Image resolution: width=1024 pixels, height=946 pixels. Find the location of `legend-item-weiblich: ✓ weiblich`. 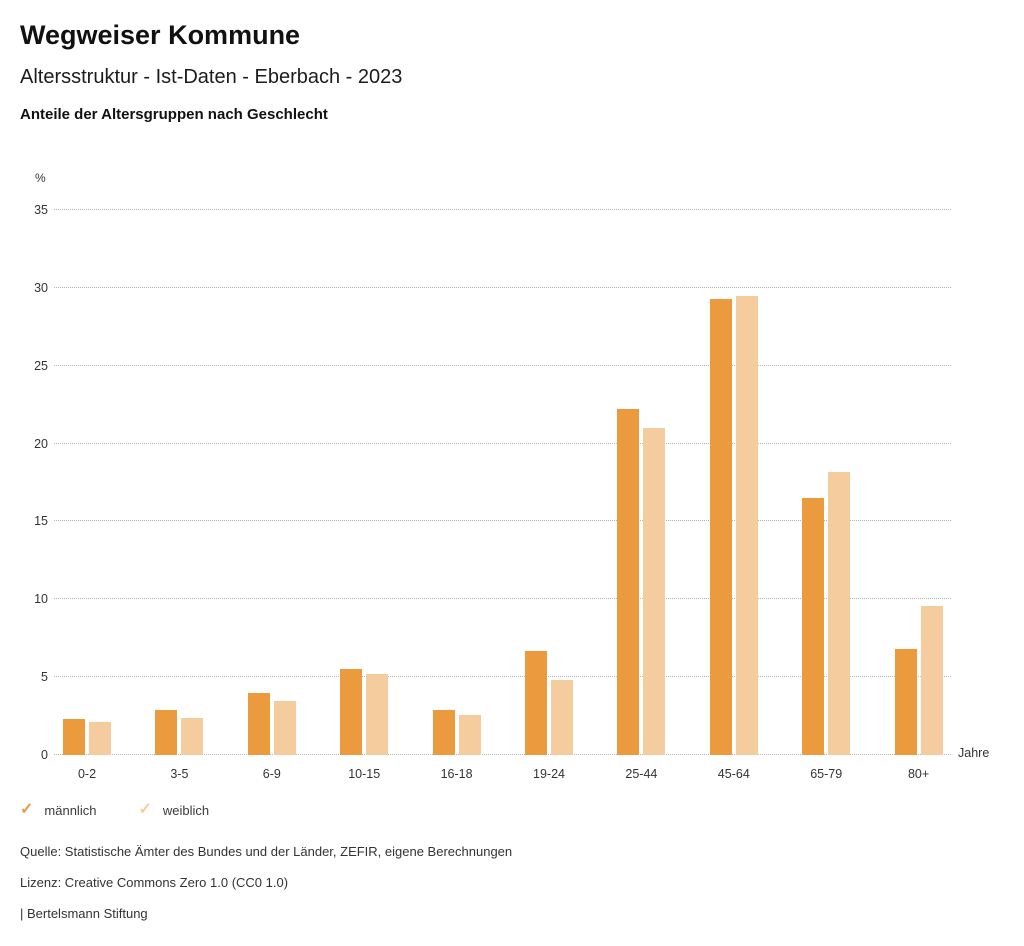

legend-item-weiblich: ✓ weiblich is located at coordinates (173, 810).